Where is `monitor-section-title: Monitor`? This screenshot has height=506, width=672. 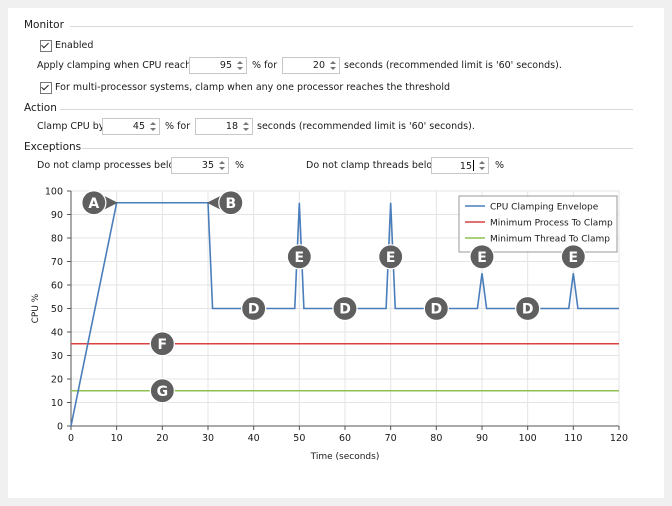 monitor-section-title: Monitor is located at coordinates (44, 25).